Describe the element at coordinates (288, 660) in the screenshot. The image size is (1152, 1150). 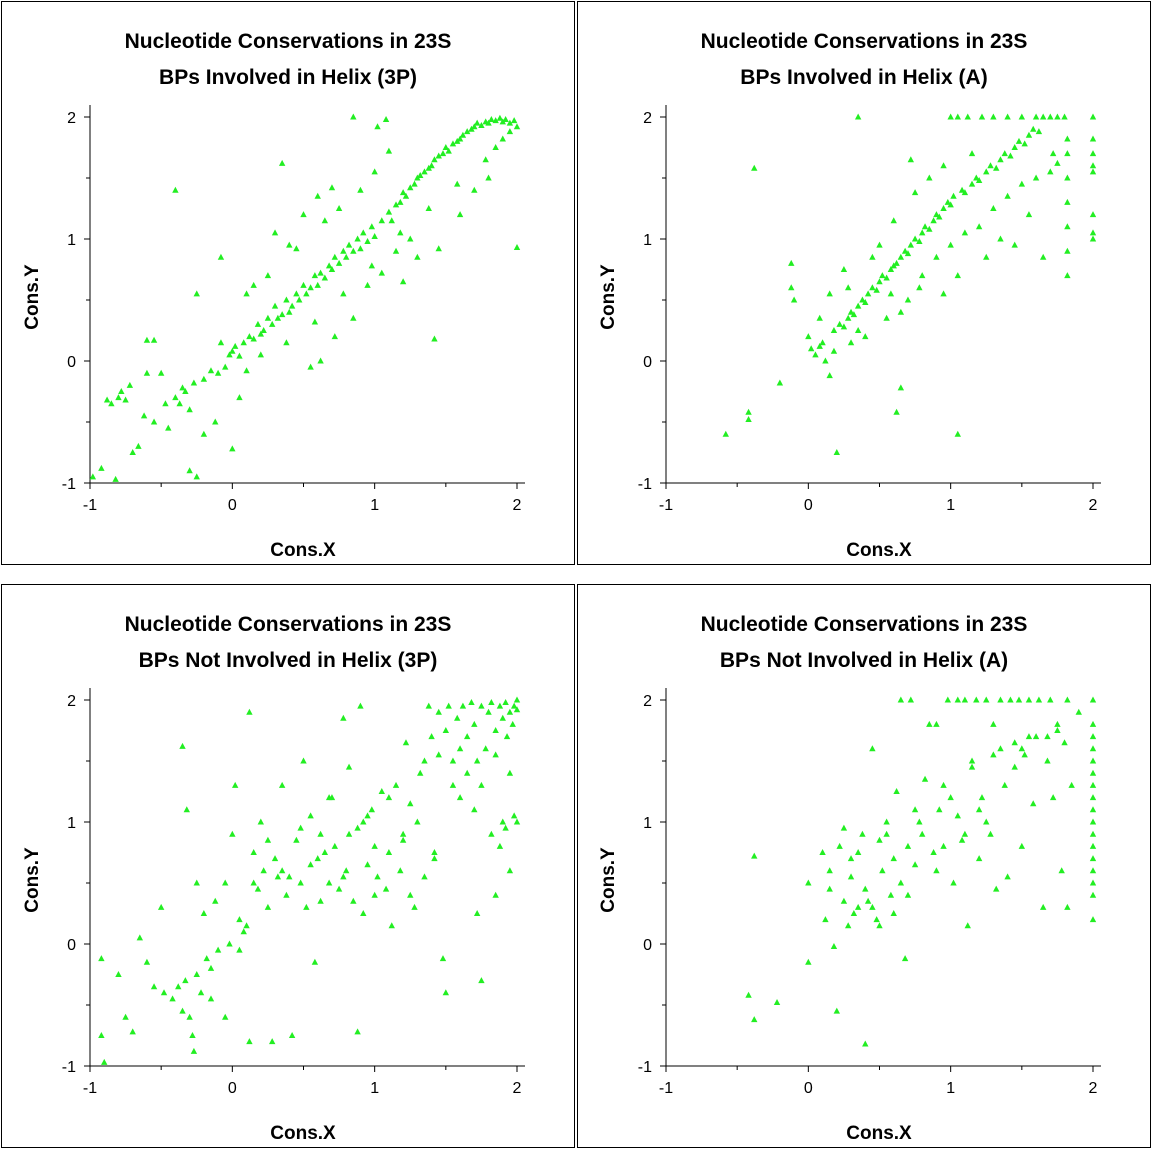
I see `chart-subtitle: BPs Not Involved in Helix (3P)` at that location.